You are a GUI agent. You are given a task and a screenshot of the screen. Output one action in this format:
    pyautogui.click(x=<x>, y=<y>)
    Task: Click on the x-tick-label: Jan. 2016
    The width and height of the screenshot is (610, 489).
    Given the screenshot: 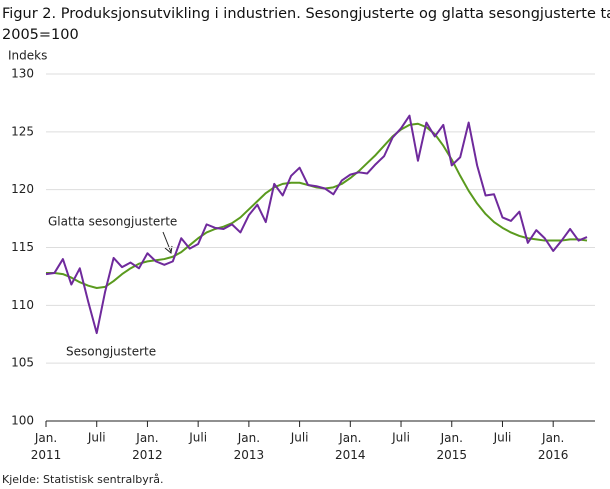 What is the action you would take?
    pyautogui.click(x=553, y=446)
    